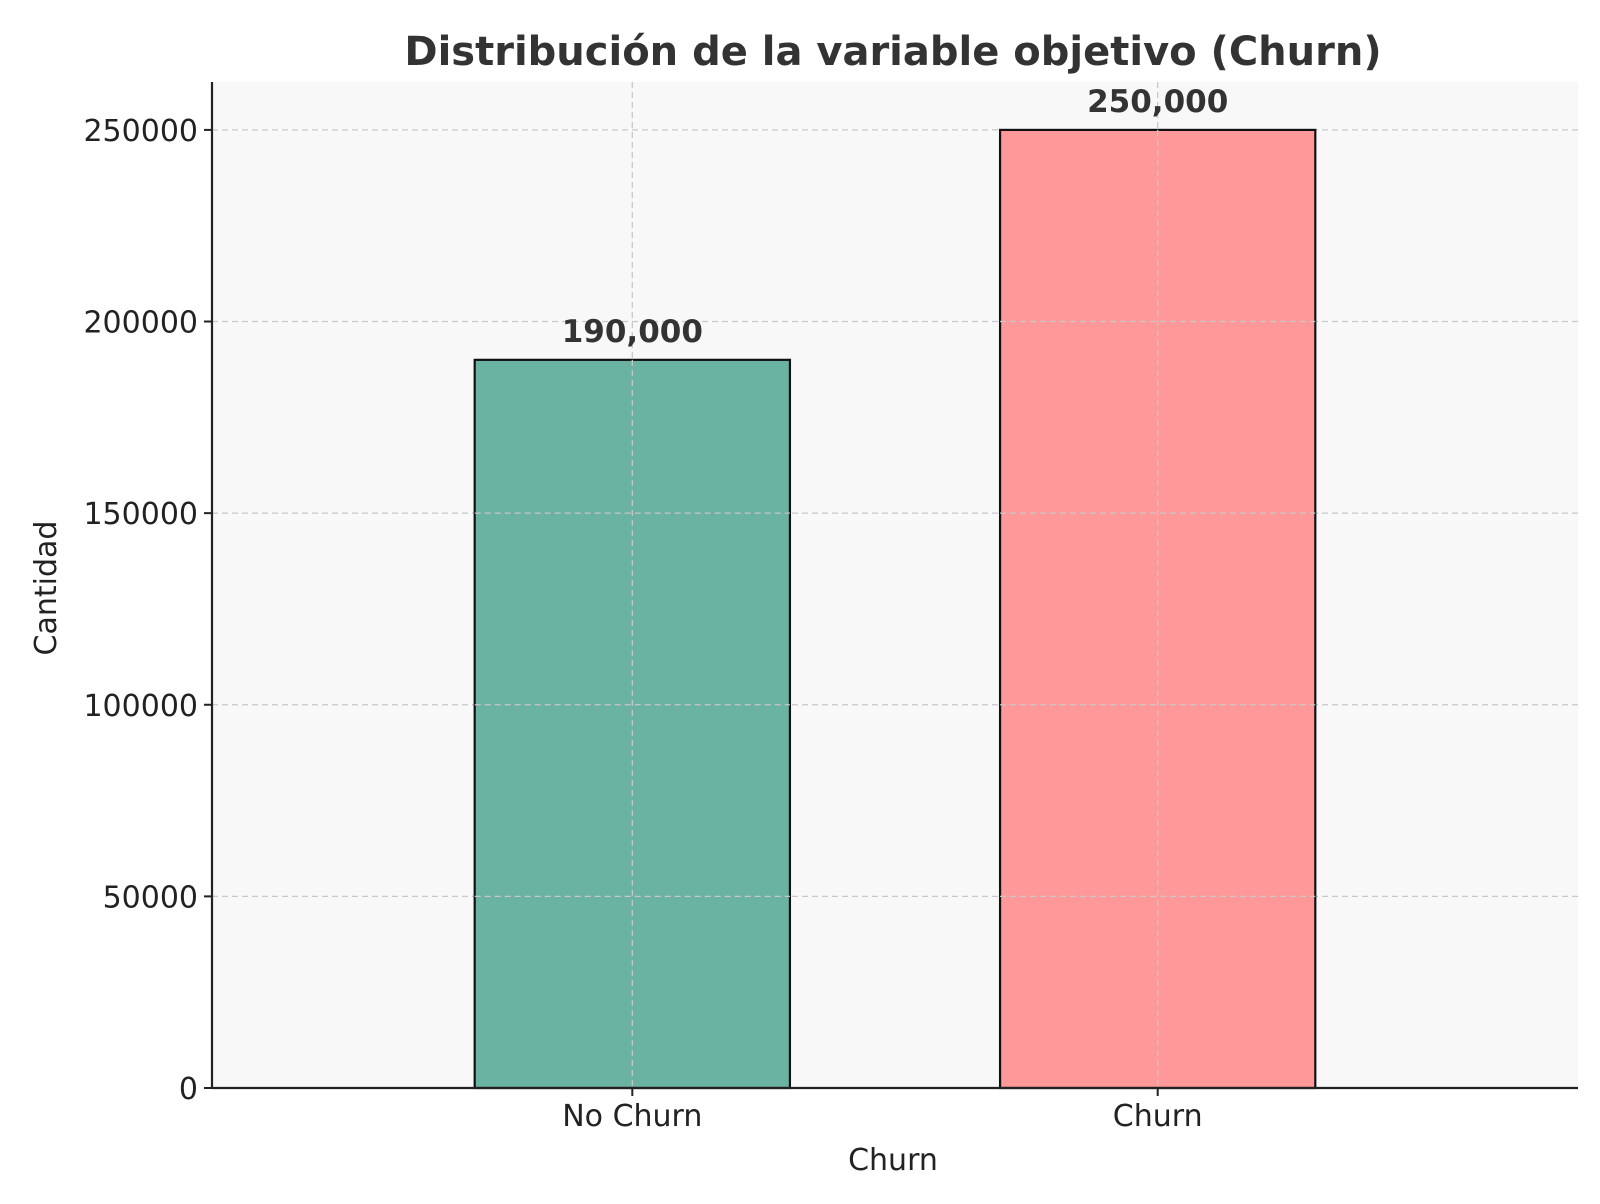 This screenshot has height=1204, width=1600. Describe the element at coordinates (895, 217) in the screenshot. I see `data-labels: 190,000 250,000` at that location.